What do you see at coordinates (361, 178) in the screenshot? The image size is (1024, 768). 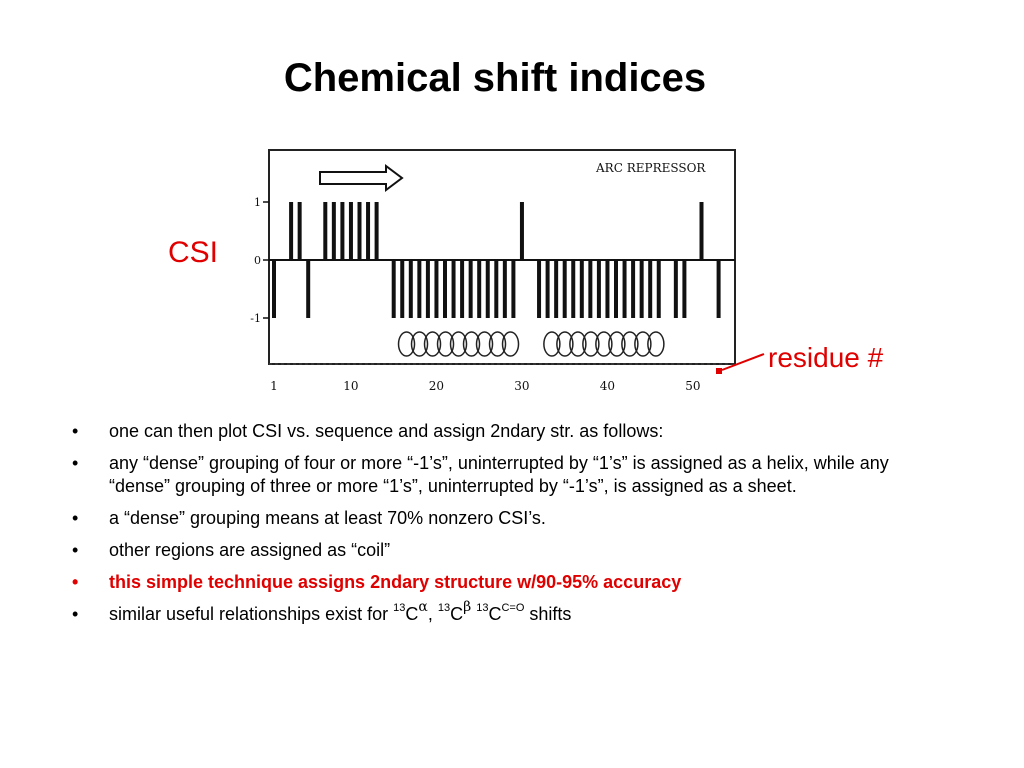 I see `arrow-icon` at bounding box center [361, 178].